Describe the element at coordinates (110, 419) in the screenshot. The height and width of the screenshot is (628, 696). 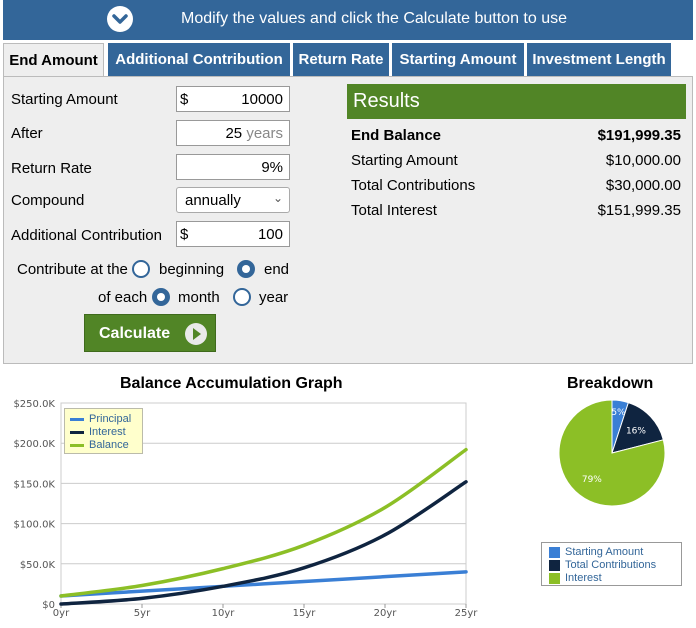
I see `legend-label: Principal` at that location.